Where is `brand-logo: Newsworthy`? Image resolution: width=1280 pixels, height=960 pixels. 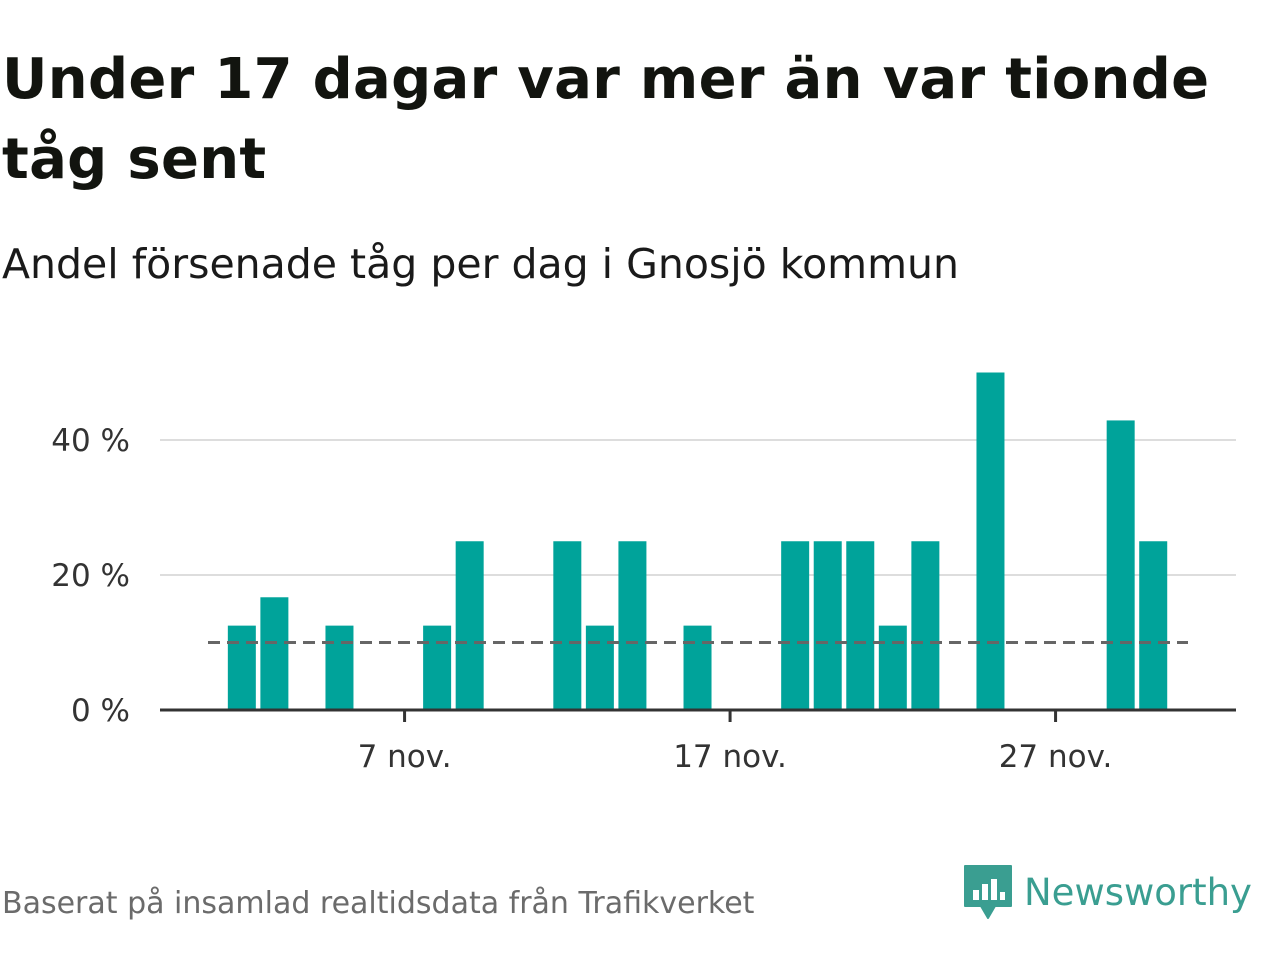 brand-logo: Newsworthy is located at coordinates (1107, 892).